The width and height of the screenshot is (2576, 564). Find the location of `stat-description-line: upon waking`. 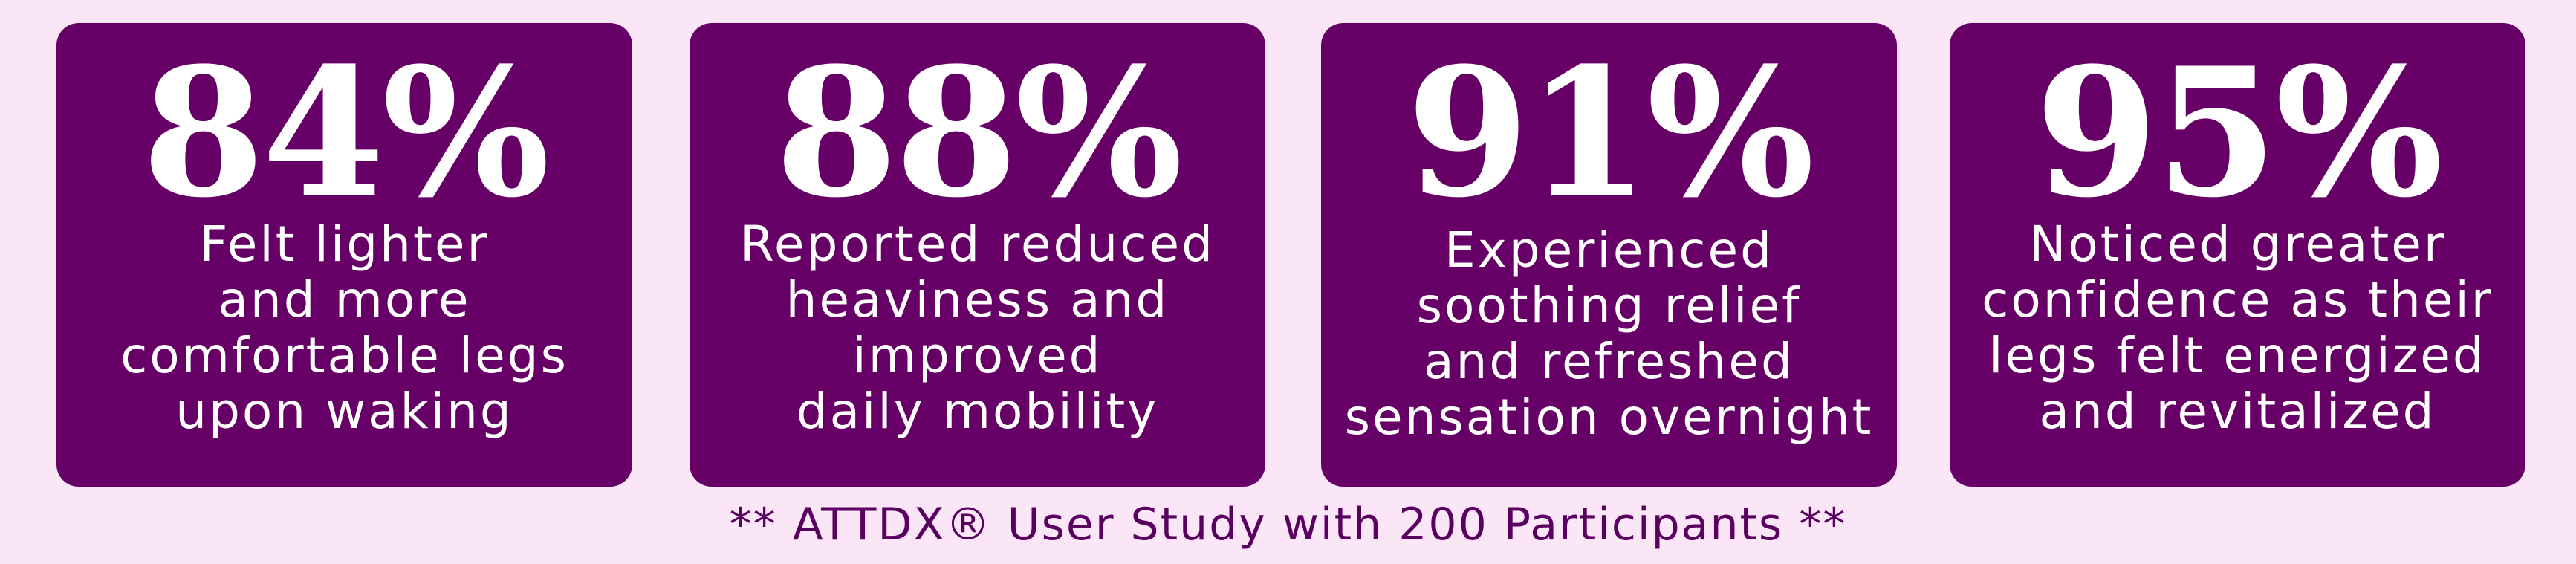

stat-description-line: upon waking is located at coordinates (344, 412).